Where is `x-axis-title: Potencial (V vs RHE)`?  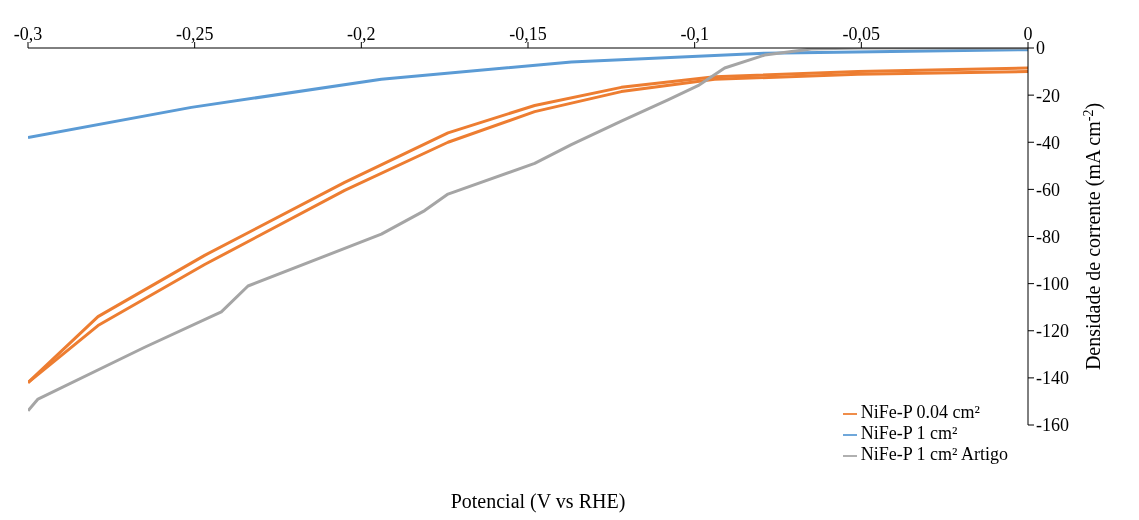
x-axis-title: Potencial (V vs RHE) is located at coordinates (538, 501).